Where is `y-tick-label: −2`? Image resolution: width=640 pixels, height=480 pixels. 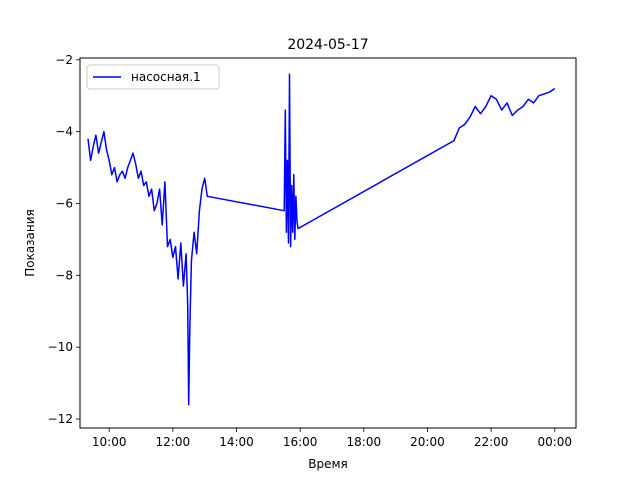
y-tick-label: −2 is located at coordinates (64, 60).